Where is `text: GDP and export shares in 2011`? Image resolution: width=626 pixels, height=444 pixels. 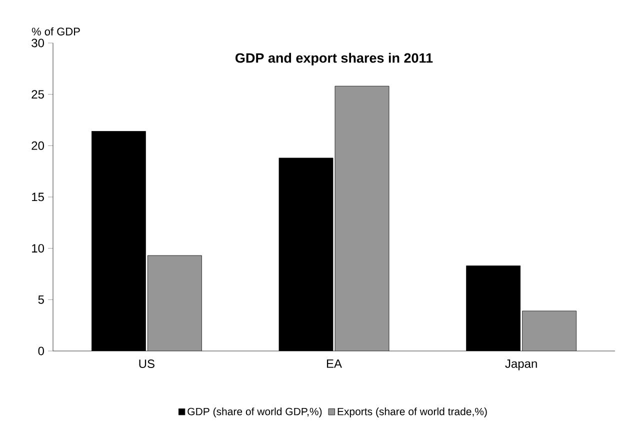
text: GDP and export shares in 2011 is located at coordinates (334, 59).